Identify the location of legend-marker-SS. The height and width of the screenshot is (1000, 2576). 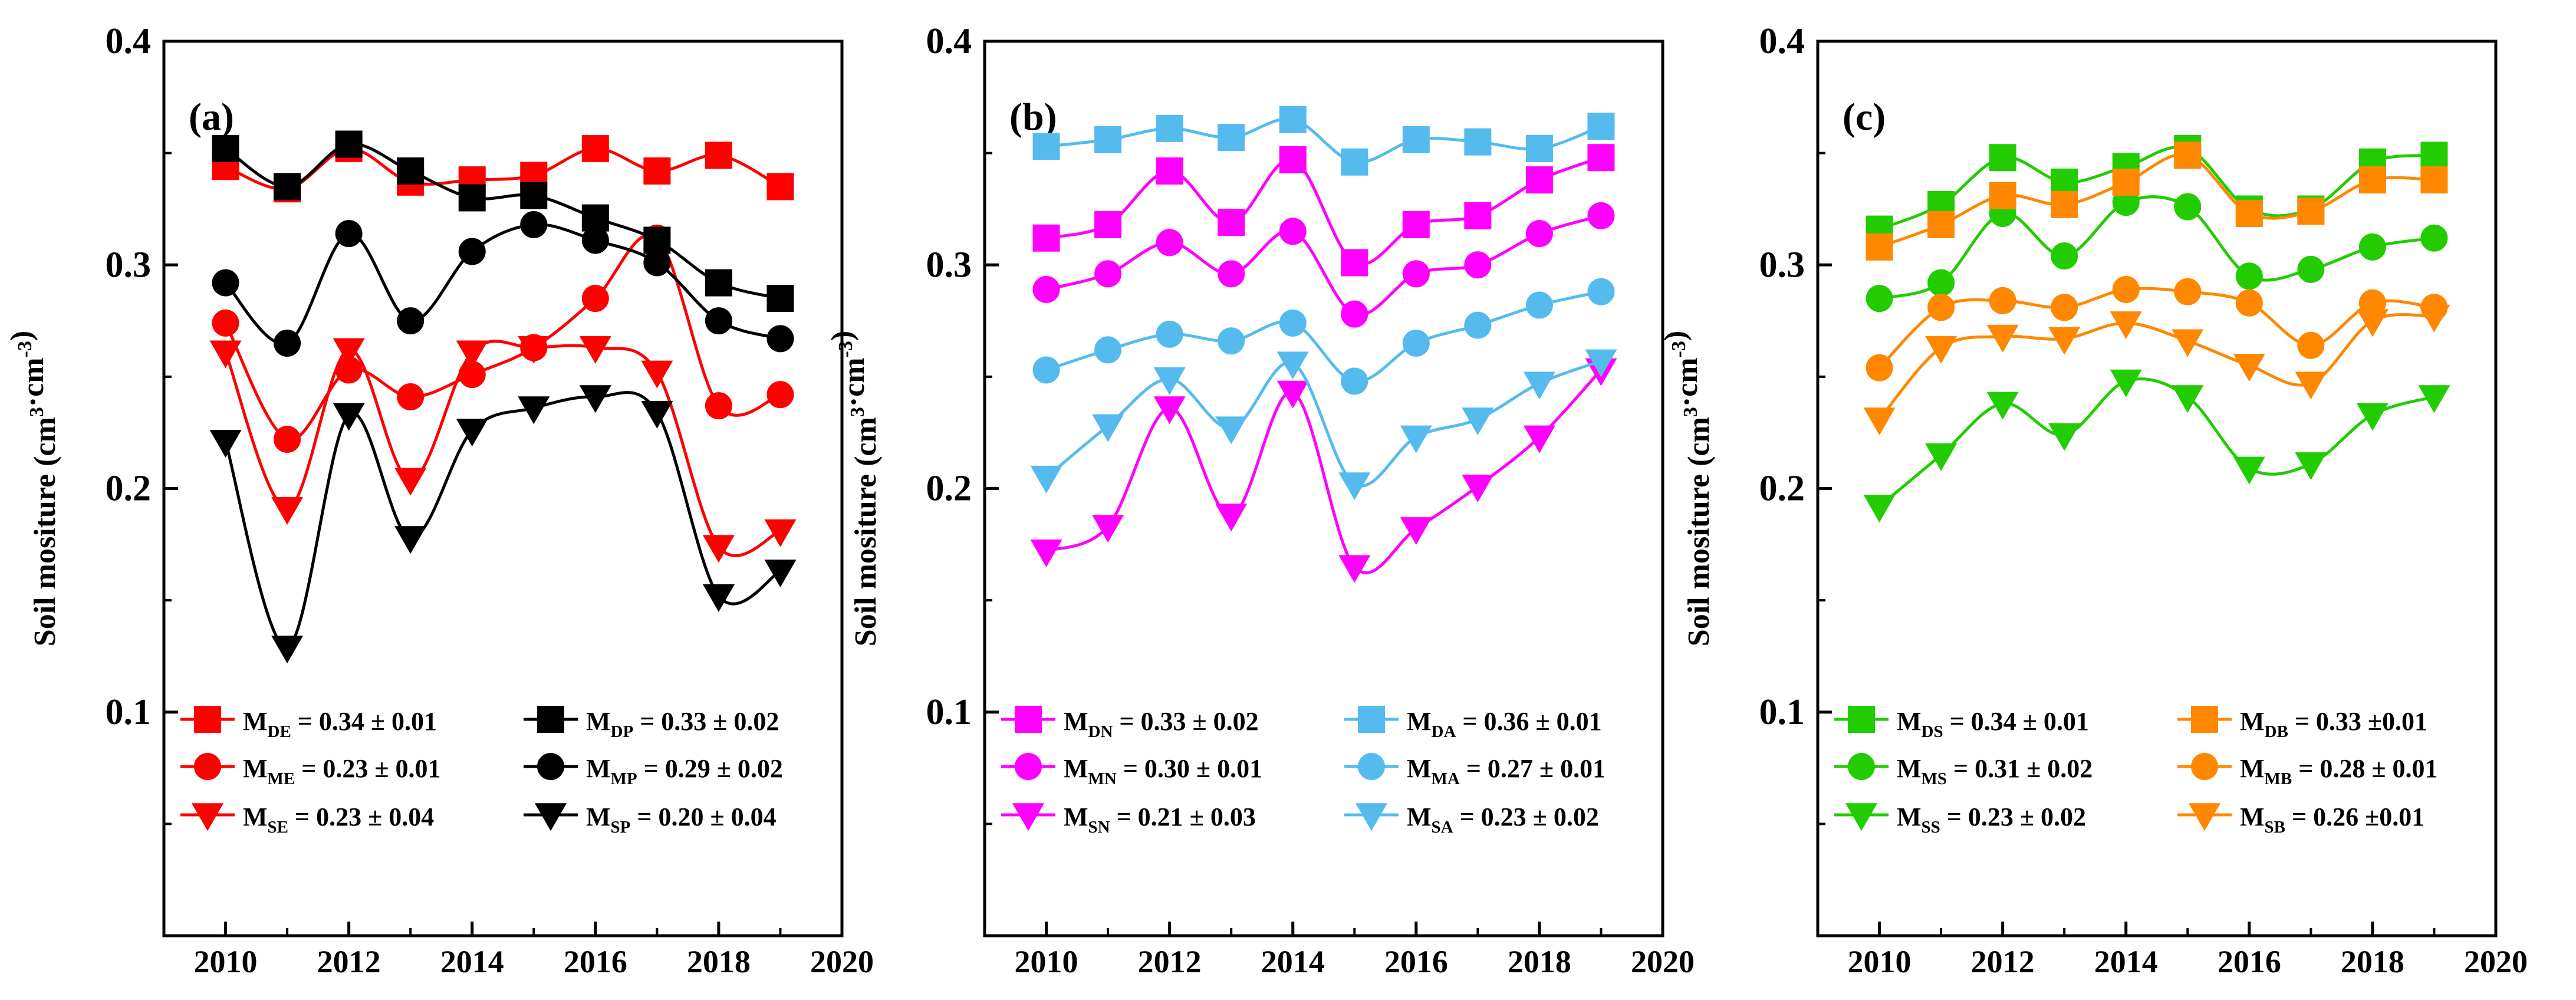
(1861, 817).